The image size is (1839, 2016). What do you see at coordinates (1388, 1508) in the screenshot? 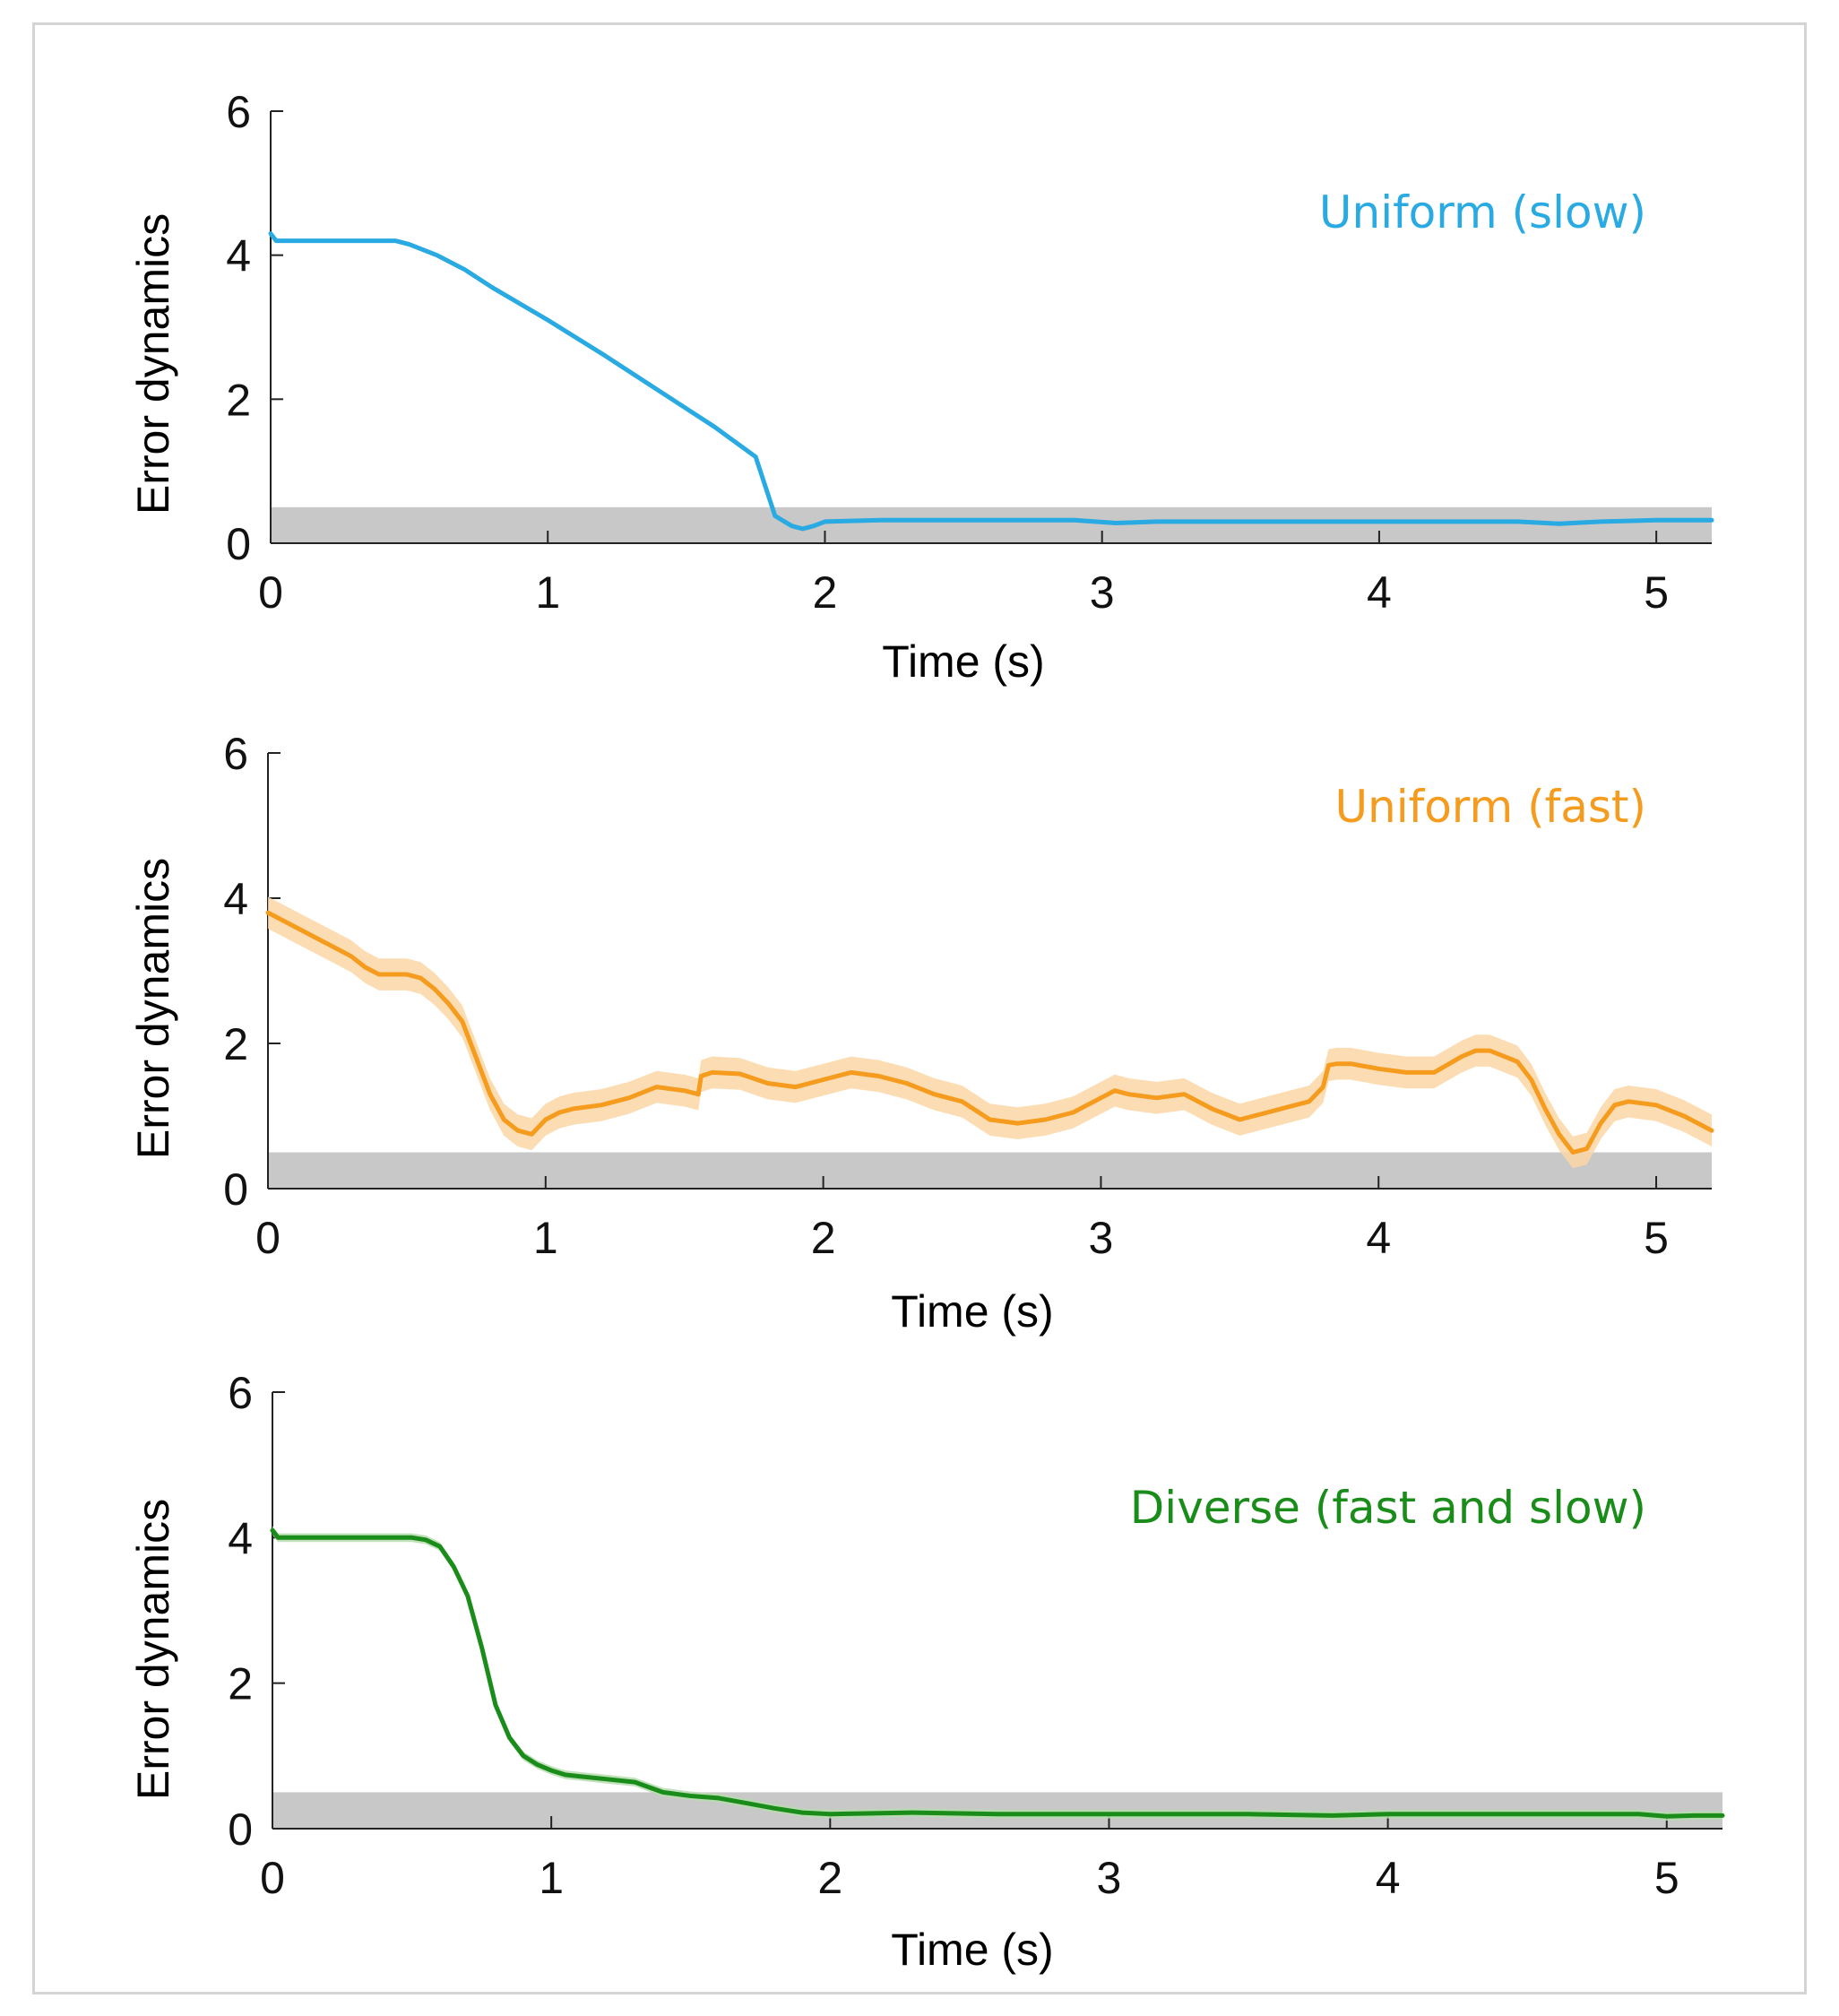
I see `panel-title: Diverse (fast and slow)` at bounding box center [1388, 1508].